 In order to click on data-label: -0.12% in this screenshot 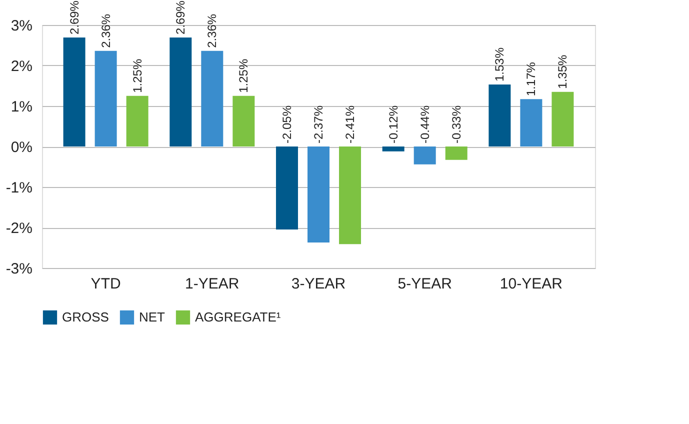, I will do `click(393, 124)`.